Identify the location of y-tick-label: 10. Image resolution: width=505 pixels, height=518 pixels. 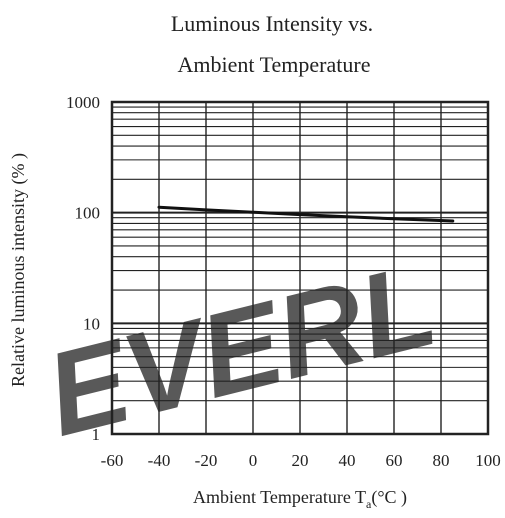
(91, 323).